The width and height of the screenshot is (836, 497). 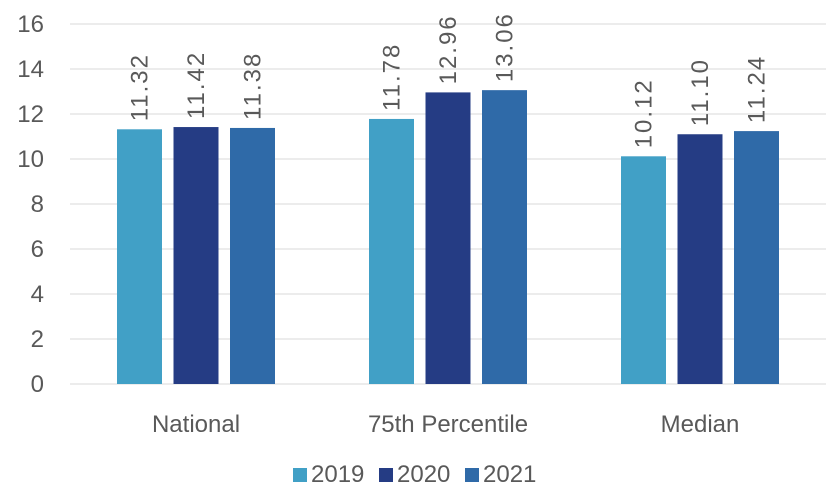 What do you see at coordinates (30, 204) in the screenshot?
I see `y-axis-tick-labels: 0 2 4 6 8 10 12 14 16` at bounding box center [30, 204].